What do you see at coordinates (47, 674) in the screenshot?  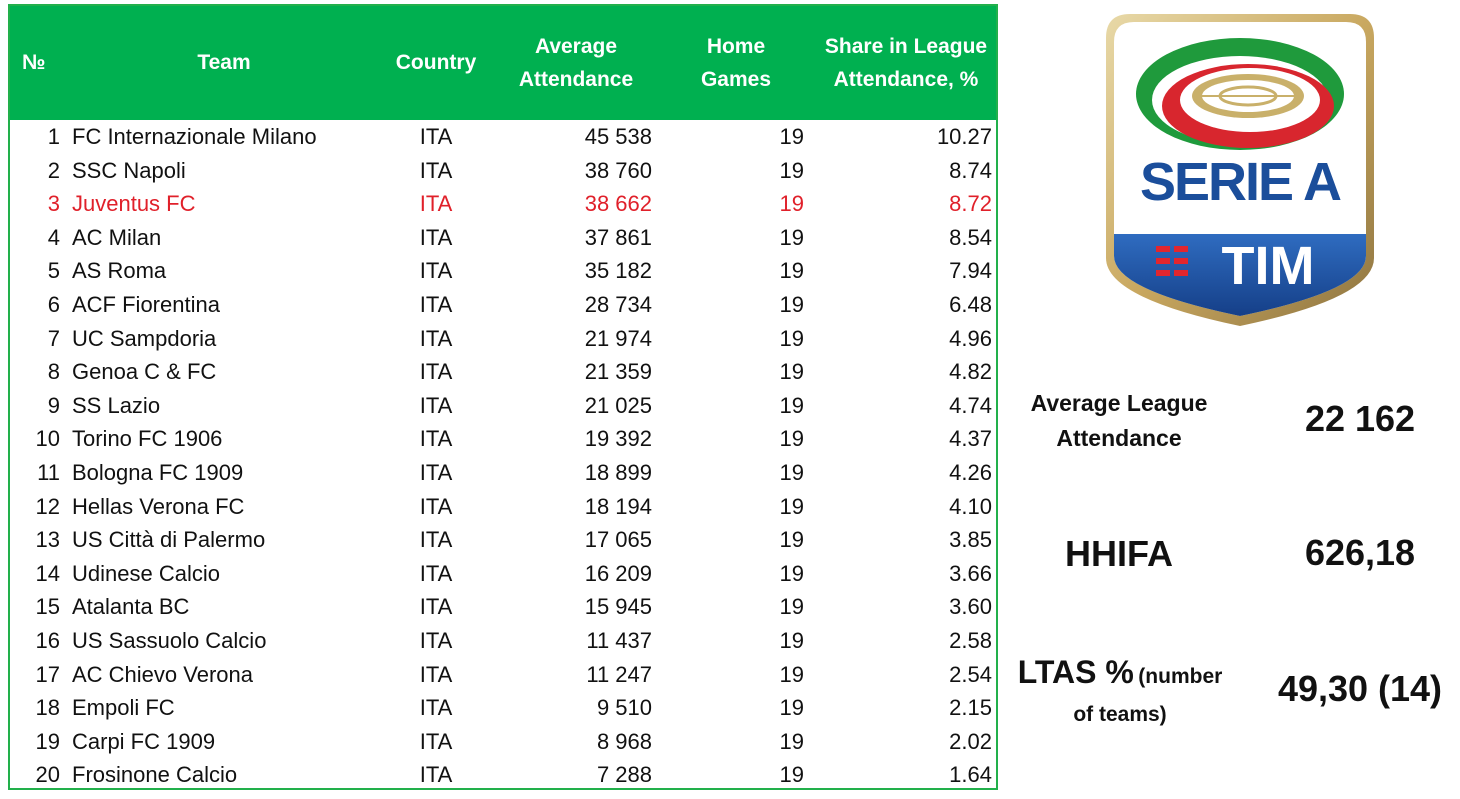 I see `row-number: 17` at bounding box center [47, 674].